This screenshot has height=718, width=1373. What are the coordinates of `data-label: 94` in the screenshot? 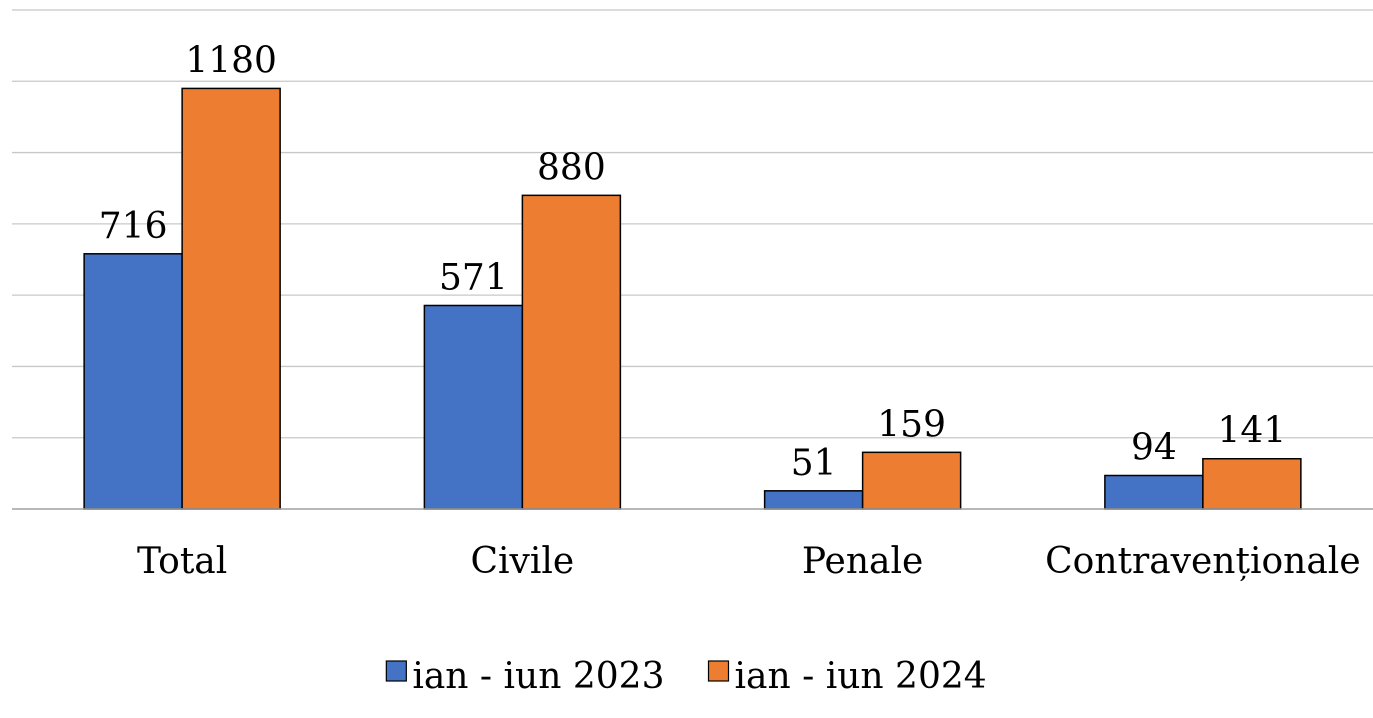 It's located at (1154, 447).